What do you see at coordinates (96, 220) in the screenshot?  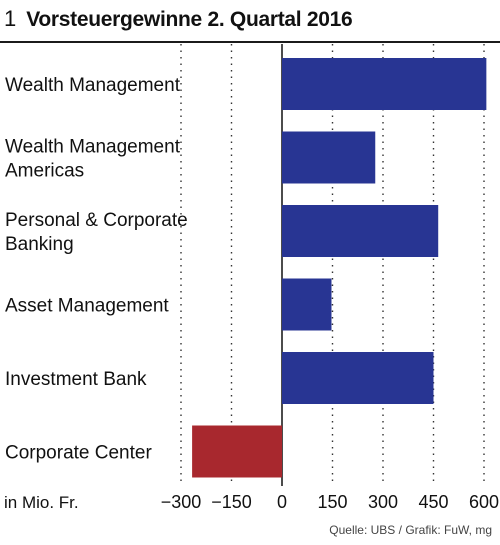 I see `category-label-line: Personal & Corporate` at bounding box center [96, 220].